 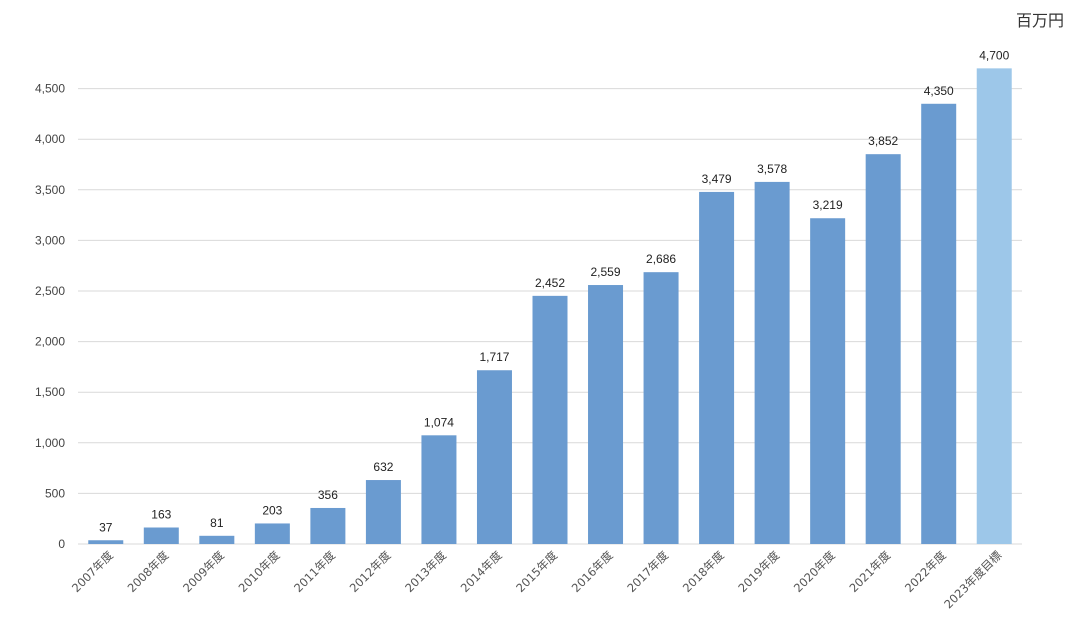 I want to click on data-label: 37, so click(x=106, y=527).